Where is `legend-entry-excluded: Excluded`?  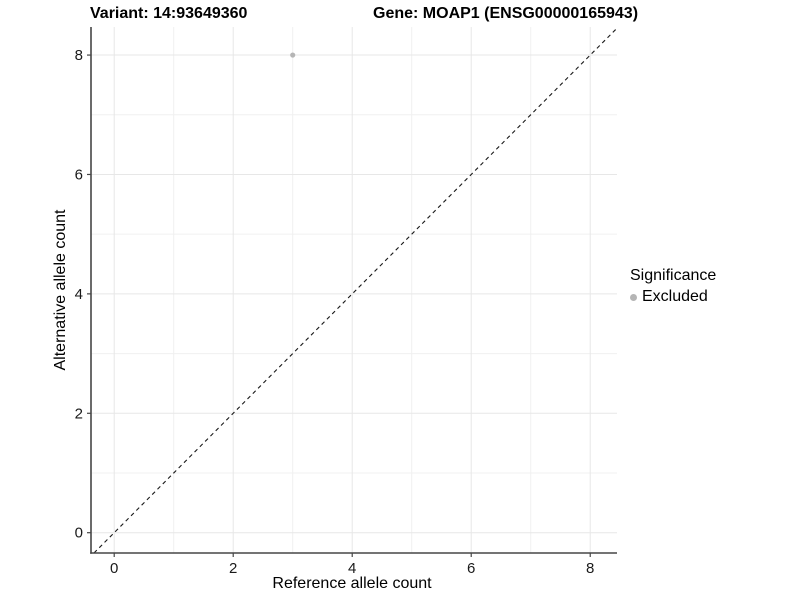
legend-entry-excluded: Excluded is located at coordinates (673, 297).